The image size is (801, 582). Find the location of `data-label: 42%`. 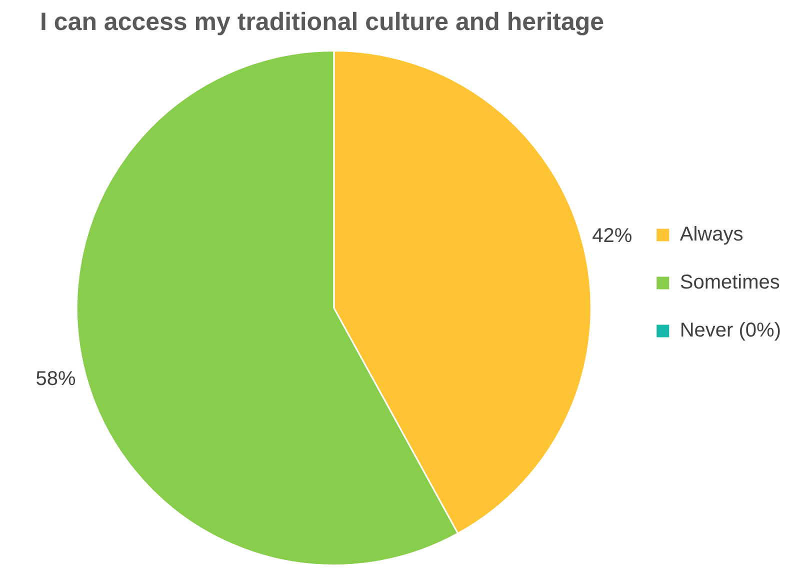

data-label: 42% is located at coordinates (612, 236).